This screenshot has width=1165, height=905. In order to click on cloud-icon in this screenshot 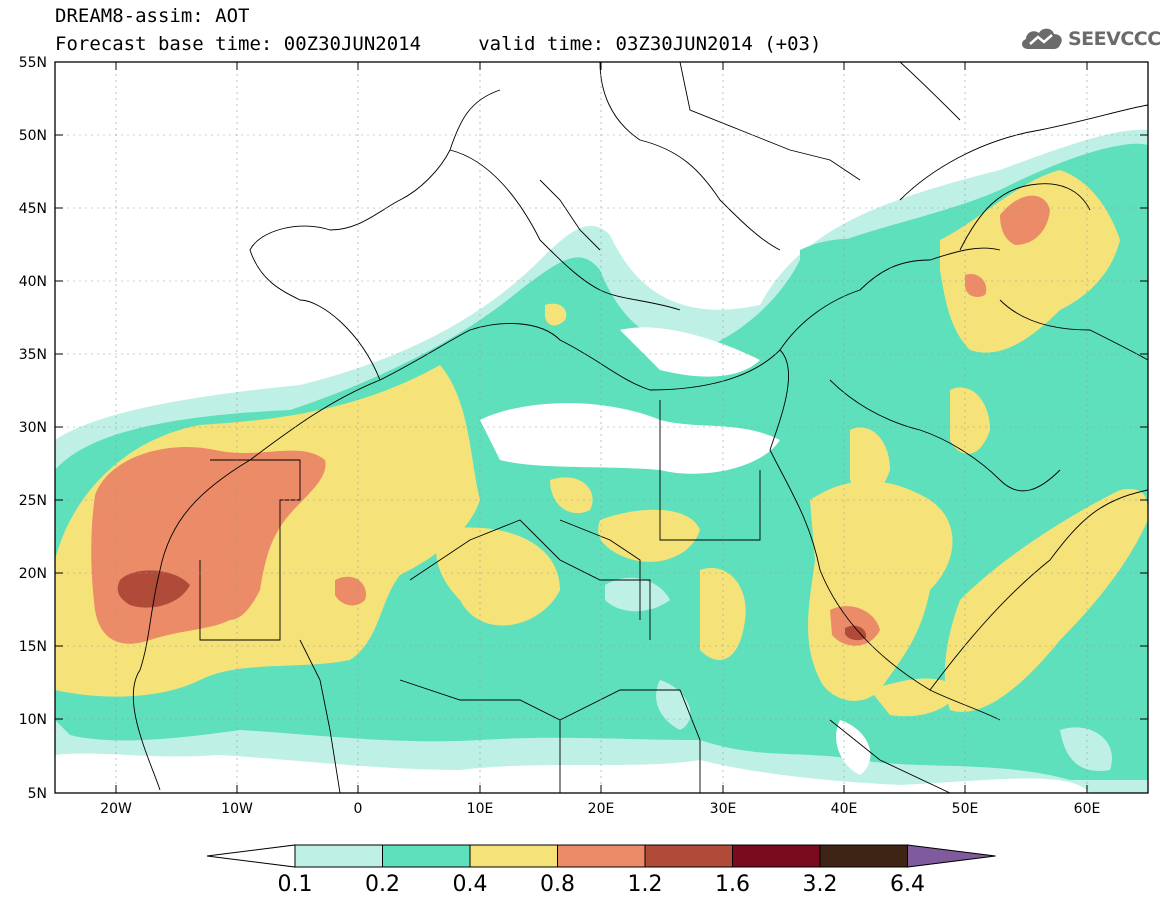, I will do `click(1042, 38)`.